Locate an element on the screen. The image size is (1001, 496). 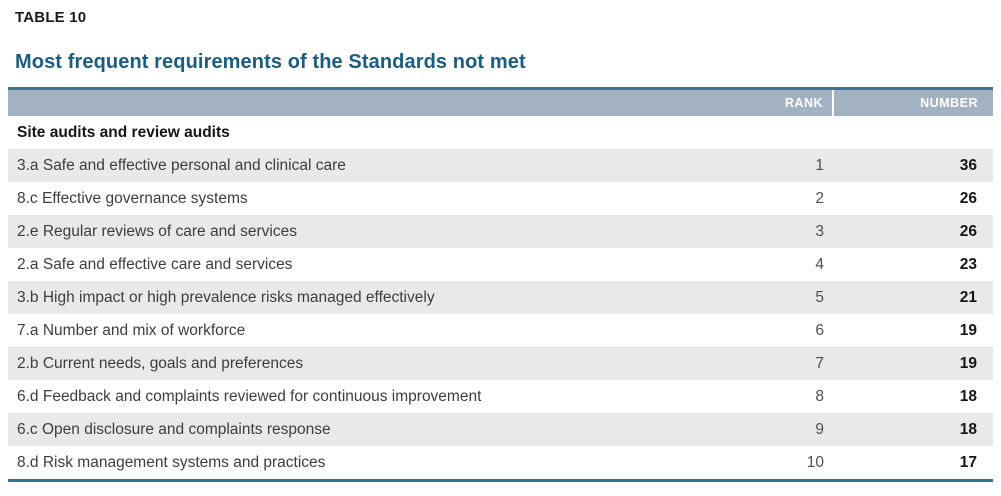
requirement-cell: 2.a Safe and effective care and services is located at coordinates (361, 264).